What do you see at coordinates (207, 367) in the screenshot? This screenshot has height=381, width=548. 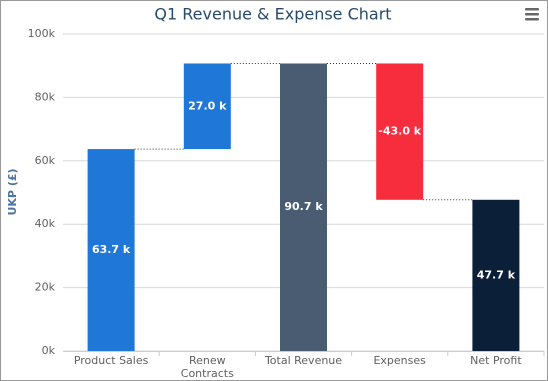 I see `x-tick-label: Renew Contracts` at bounding box center [207, 367].